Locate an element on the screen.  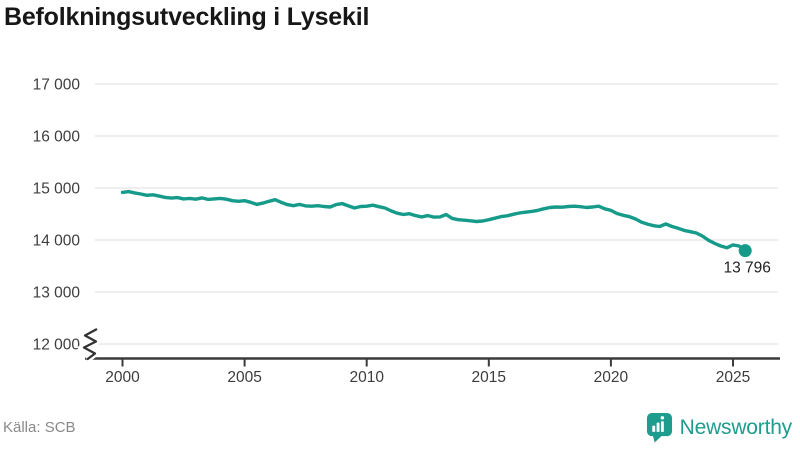
x-axis-tick-label: 2025 is located at coordinates (733, 377).